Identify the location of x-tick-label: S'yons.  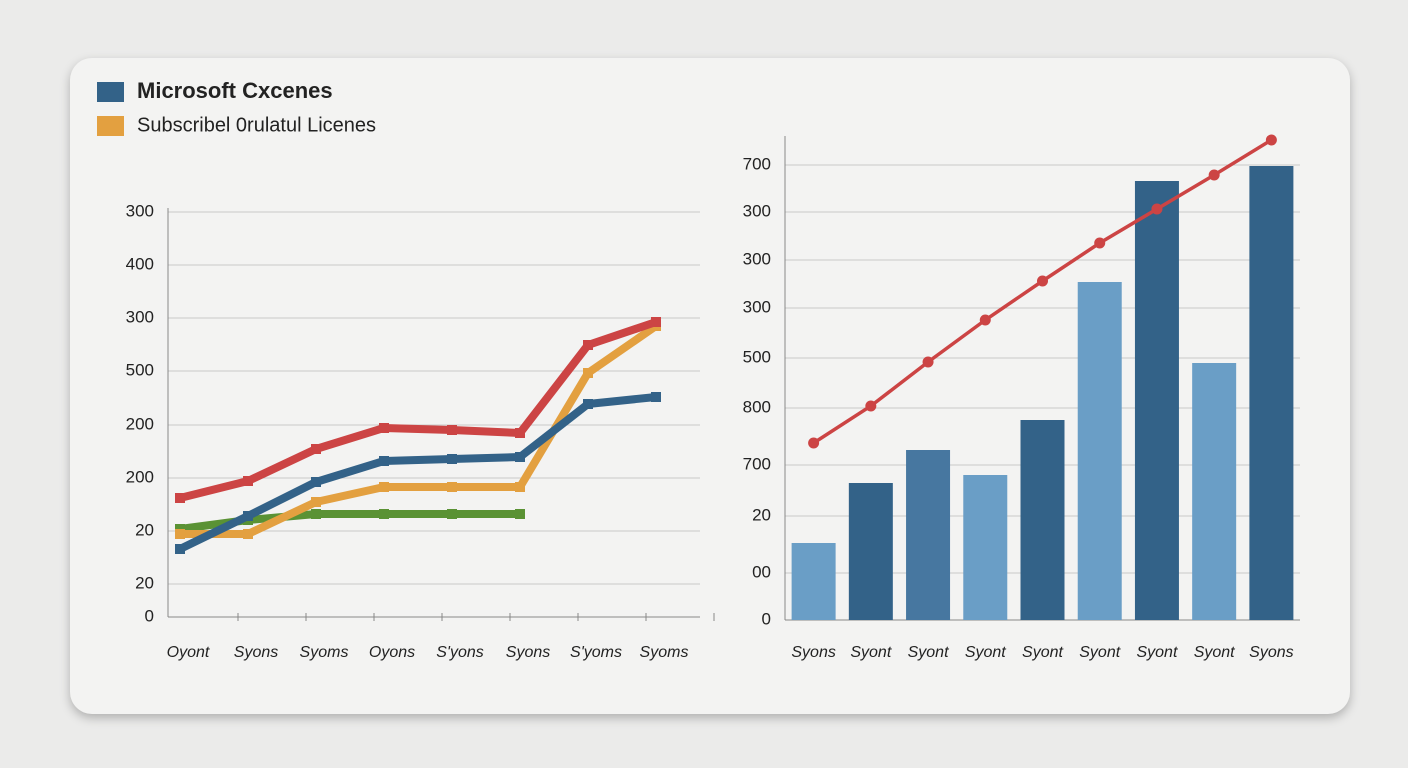
(460, 652).